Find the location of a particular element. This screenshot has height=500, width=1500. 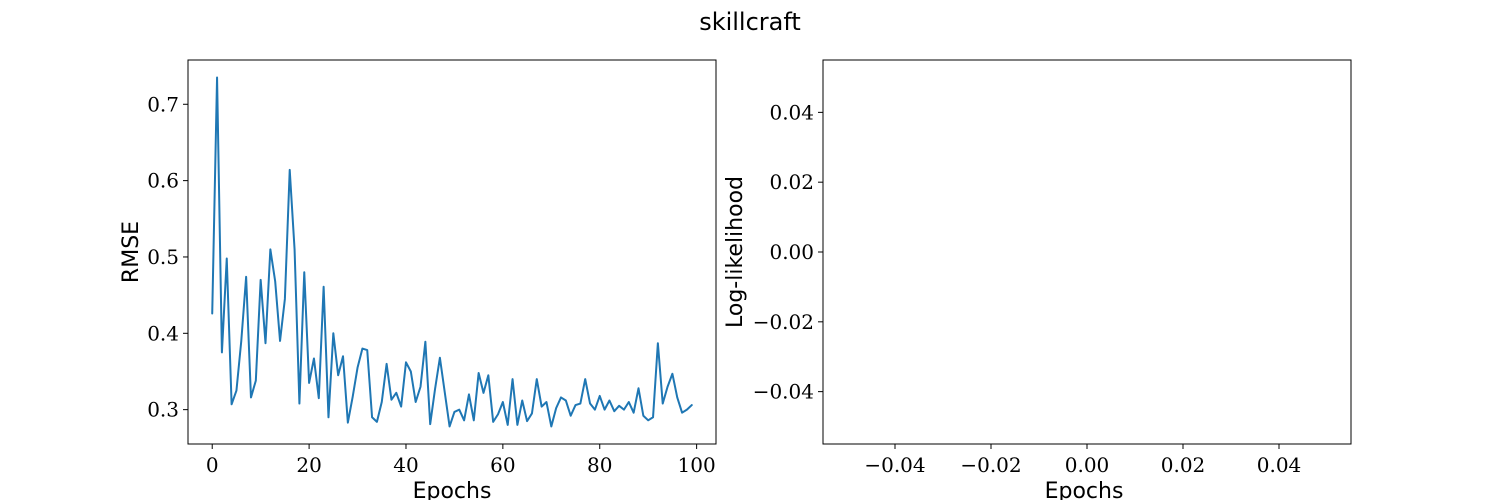

loglik-x-tick-label: −0.02 is located at coordinates (990, 465).